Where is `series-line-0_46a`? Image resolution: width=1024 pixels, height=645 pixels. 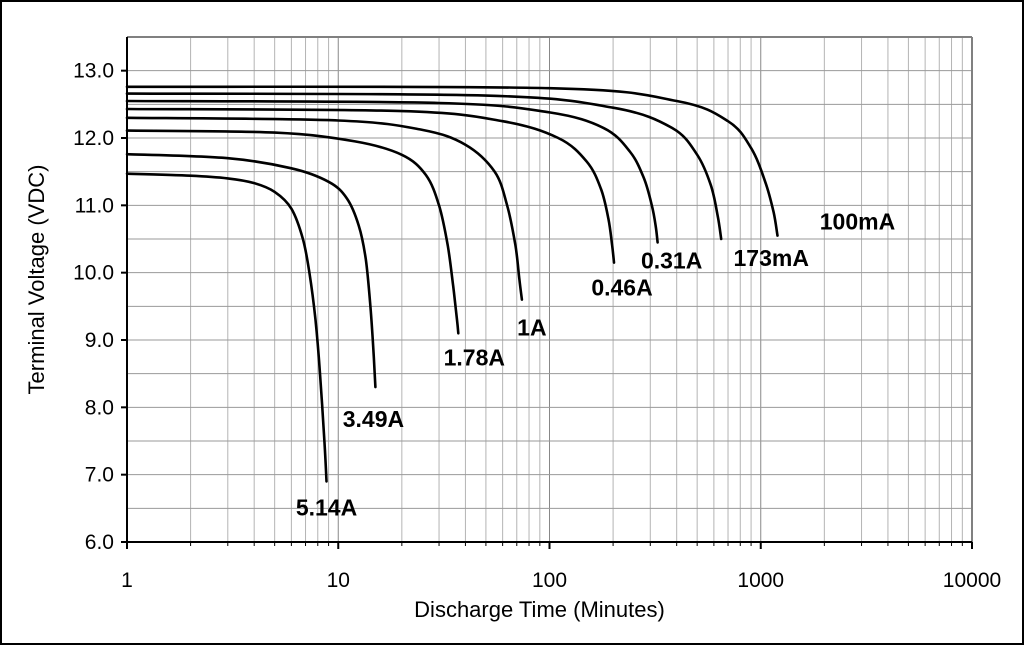 series-line-0_46a is located at coordinates (370, 185).